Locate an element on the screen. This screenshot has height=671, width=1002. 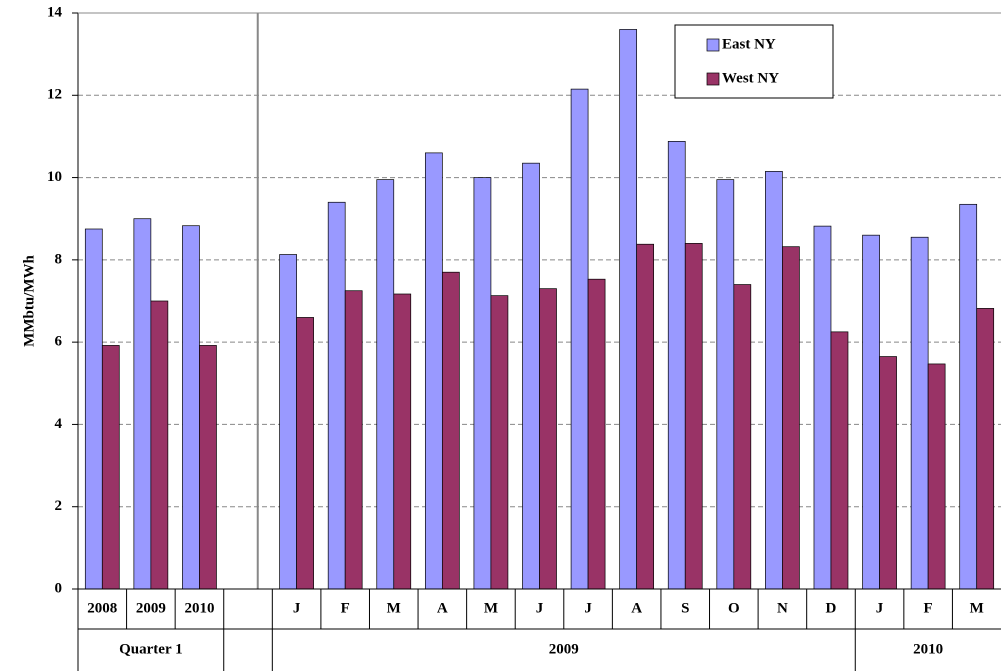
y-axis-label: MMbtu/MWh is located at coordinates (29, 301).